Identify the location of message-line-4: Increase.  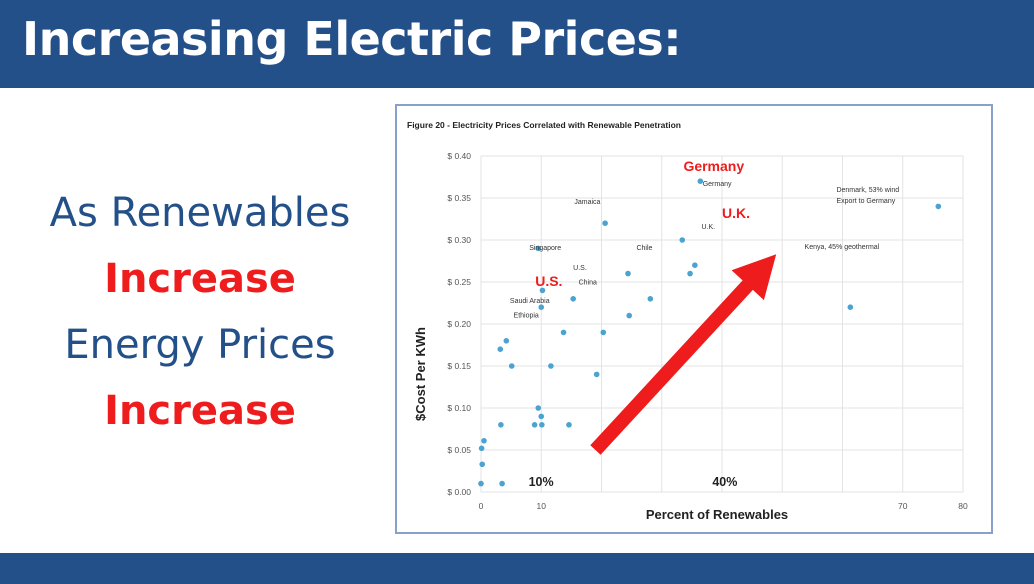
(200, 411).